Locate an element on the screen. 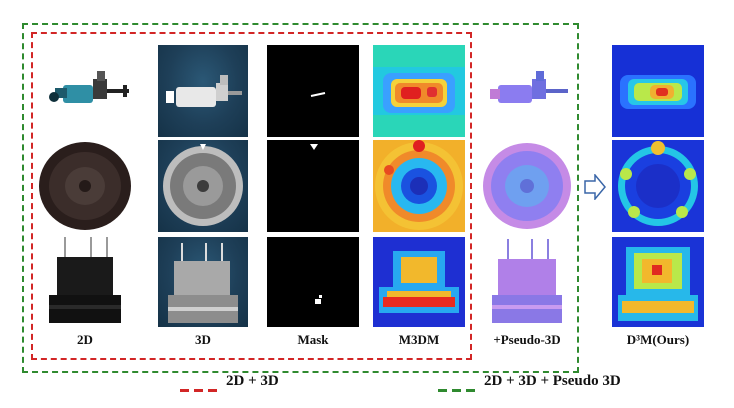  right-arrow-icon is located at coordinates (595, 187).